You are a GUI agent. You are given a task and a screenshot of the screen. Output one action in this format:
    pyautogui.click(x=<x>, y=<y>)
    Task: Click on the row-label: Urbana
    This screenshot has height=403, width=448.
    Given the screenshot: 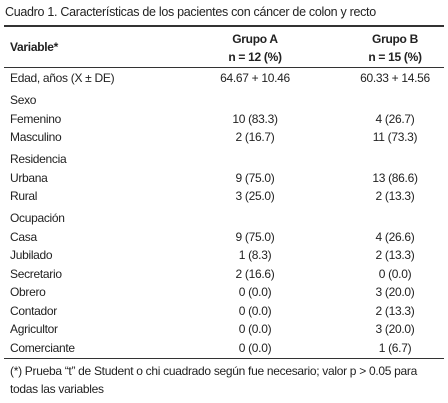 What is the action you would take?
    pyautogui.click(x=29, y=177)
    